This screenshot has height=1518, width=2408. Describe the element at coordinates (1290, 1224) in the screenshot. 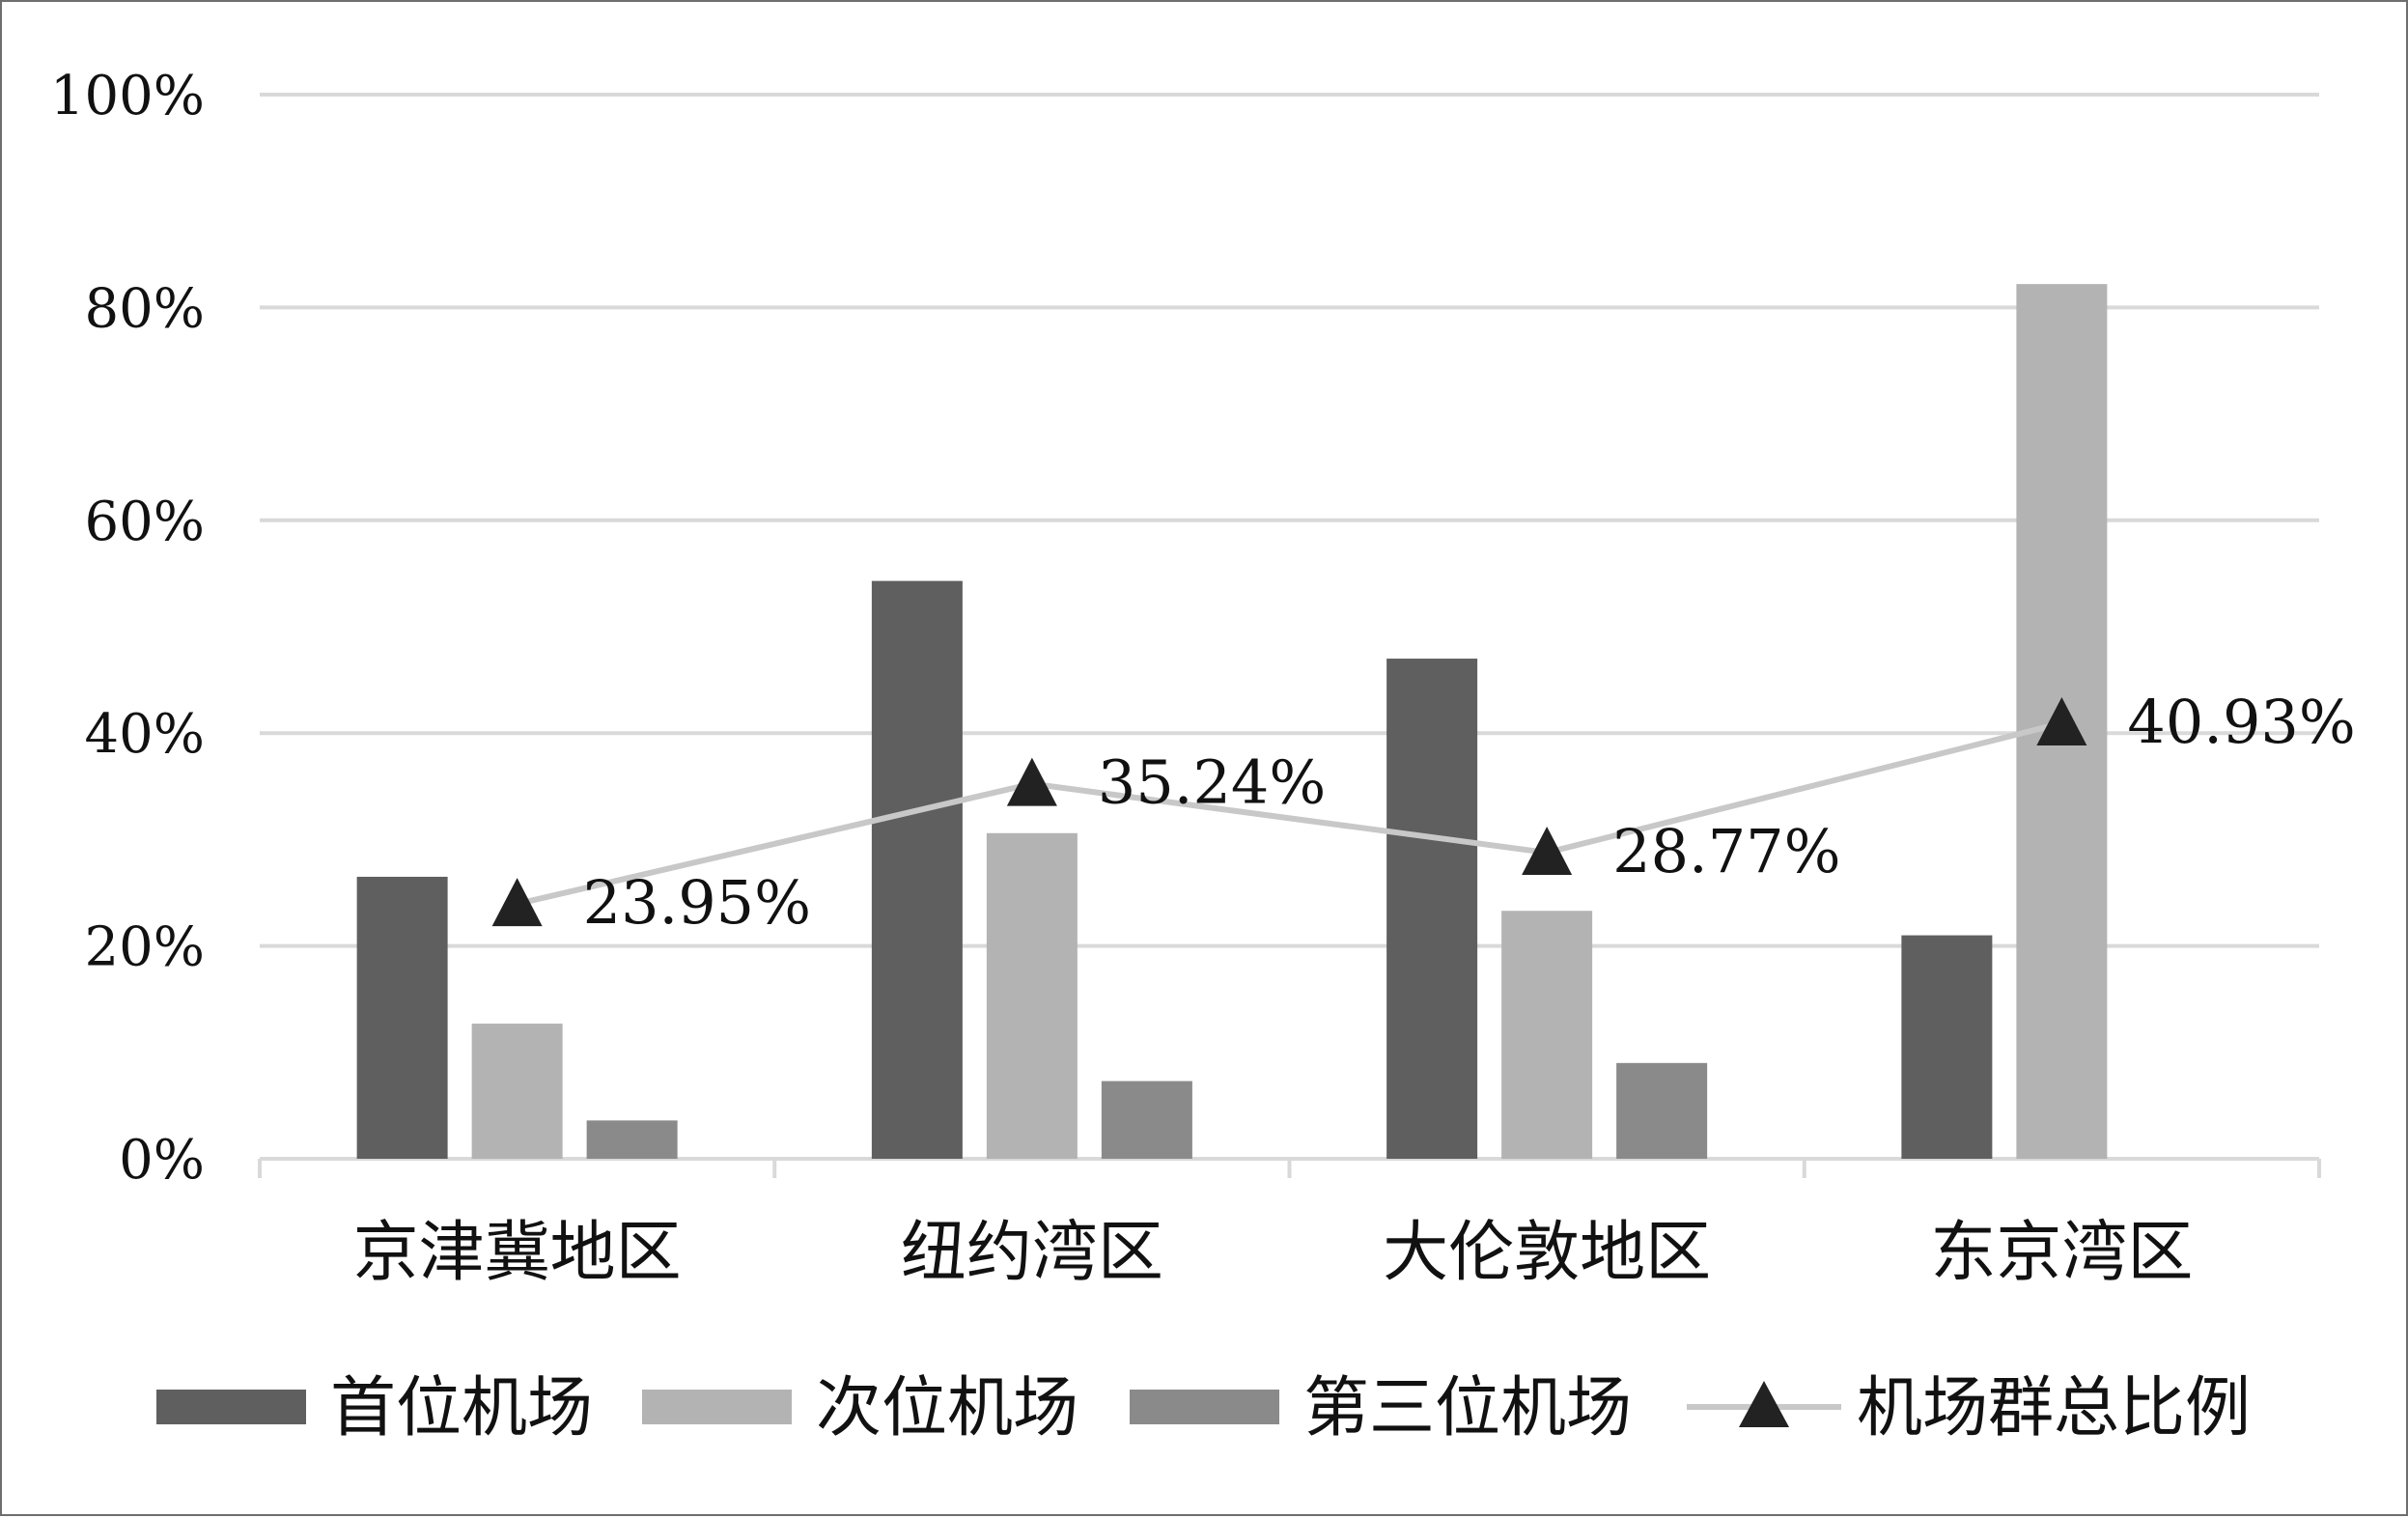

I see `x-axis: 京津冀地区 纽约湾区 大伦敦地区 东京湾区` at that location.